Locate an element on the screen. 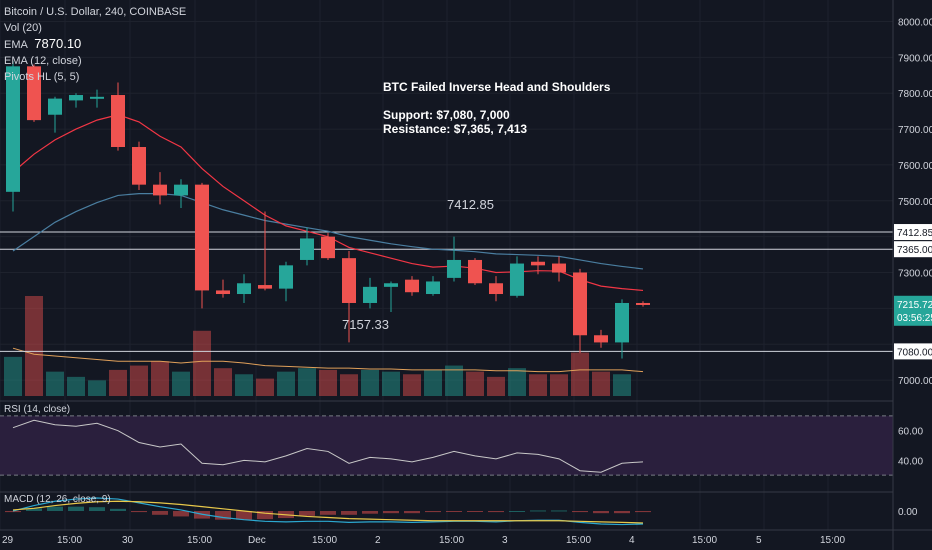 The width and height of the screenshot is (932, 550). macd-signal-line is located at coordinates (328, 512).